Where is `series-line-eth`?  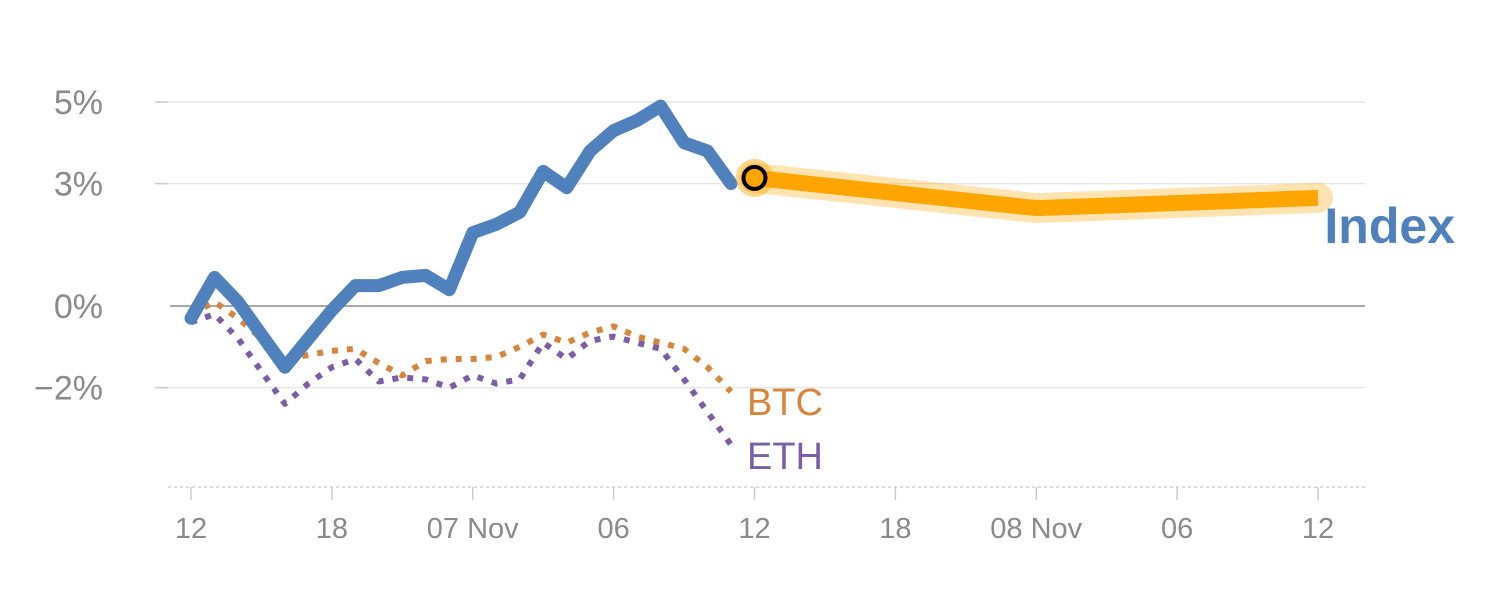 series-line-eth is located at coordinates (462, 379).